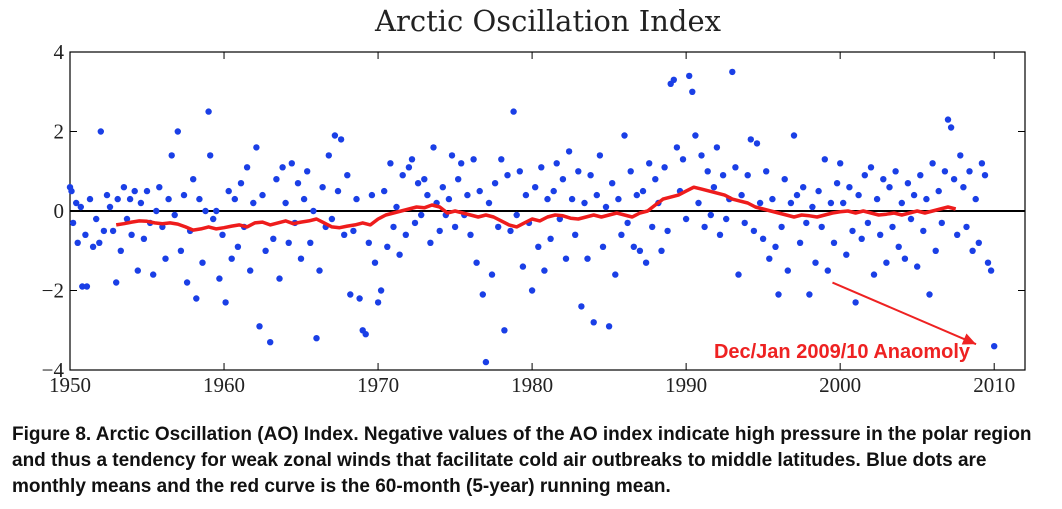 Image resolution: width=1062 pixels, height=509 pixels. I want to click on running-mean-line, so click(536, 208).